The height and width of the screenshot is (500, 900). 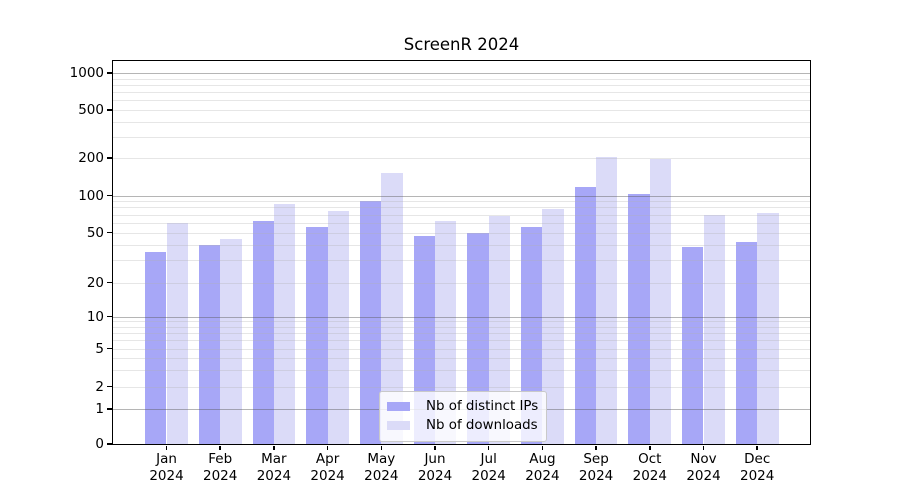 I want to click on x-tick-label-aug: Aug 2024, so click(x=542, y=467).